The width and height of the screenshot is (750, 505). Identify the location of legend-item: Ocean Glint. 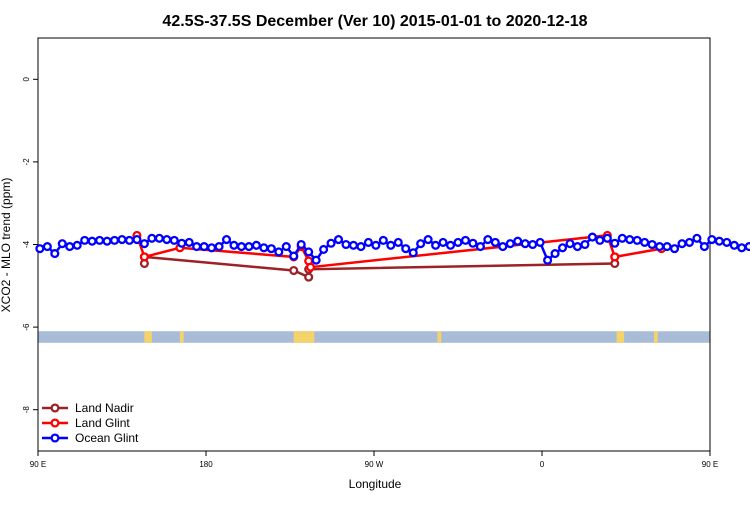
(90, 438).